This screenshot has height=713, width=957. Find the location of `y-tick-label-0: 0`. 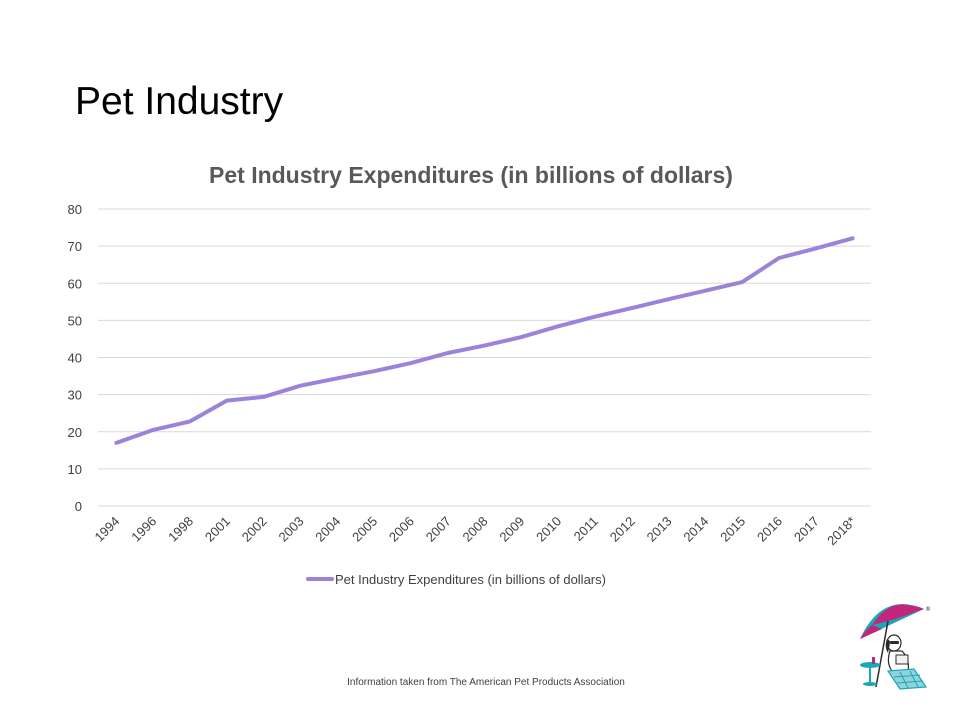

y-tick-label-0: 0 is located at coordinates (78, 506).